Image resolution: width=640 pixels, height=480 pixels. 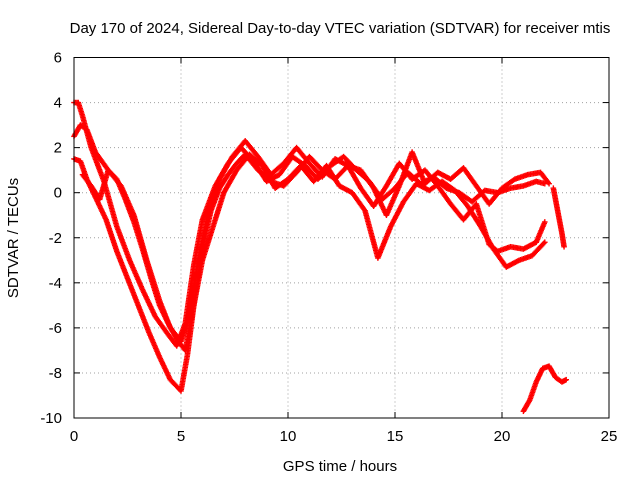 I want to click on x-tick-label: 10, so click(x=288, y=436).